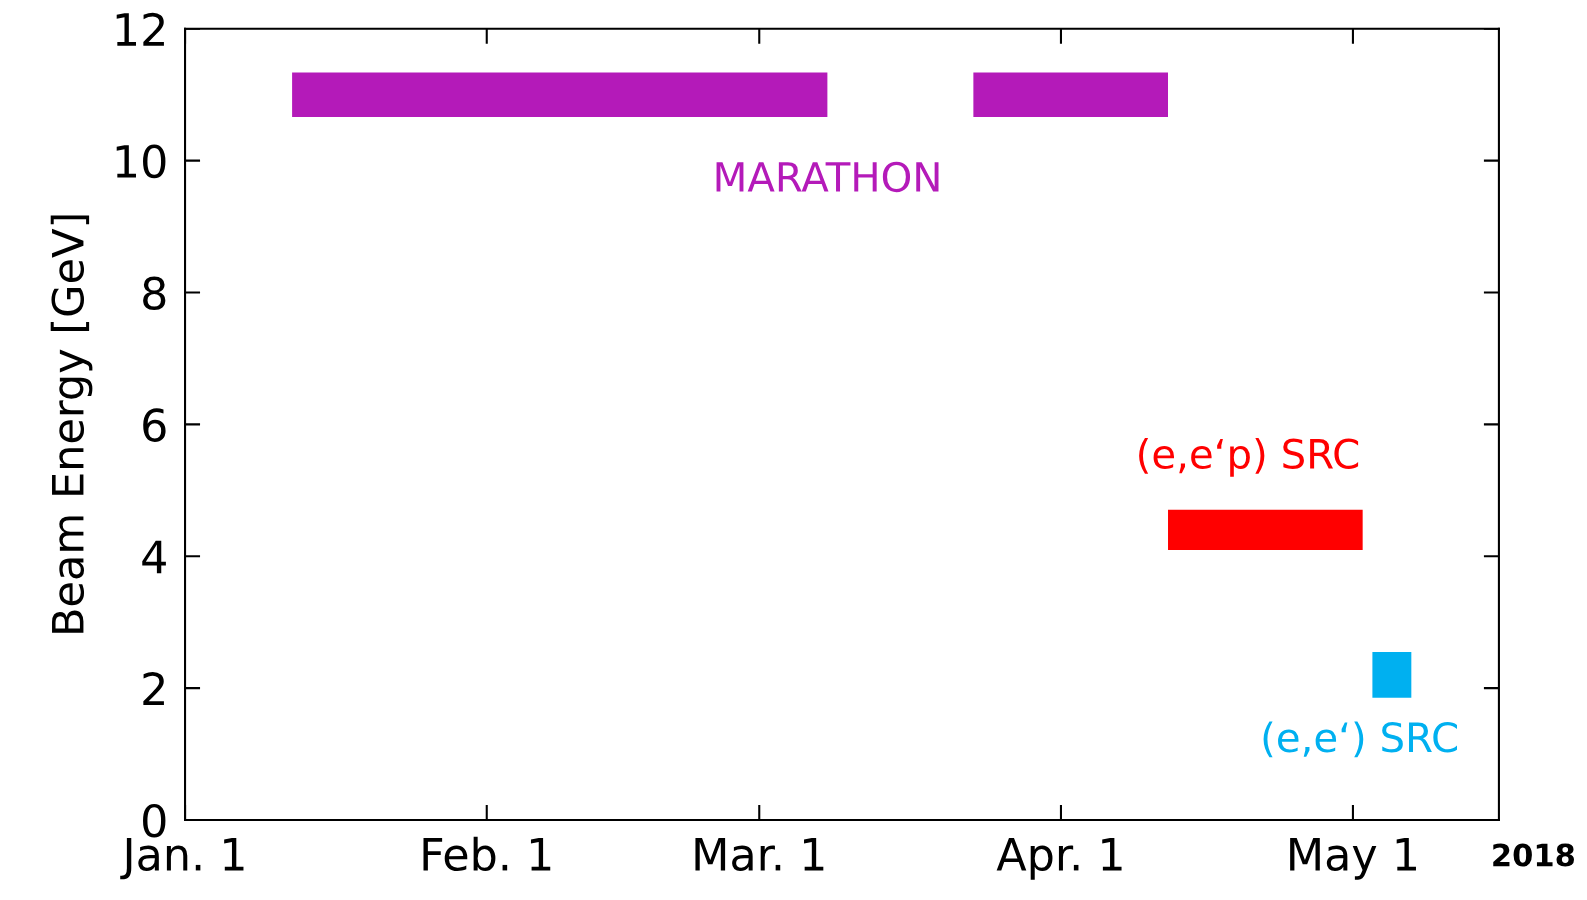 This screenshot has width=1587, height=900. What do you see at coordinates (182, 859) in the screenshot?
I see `x-tick-label: Jan. 1` at bounding box center [182, 859].